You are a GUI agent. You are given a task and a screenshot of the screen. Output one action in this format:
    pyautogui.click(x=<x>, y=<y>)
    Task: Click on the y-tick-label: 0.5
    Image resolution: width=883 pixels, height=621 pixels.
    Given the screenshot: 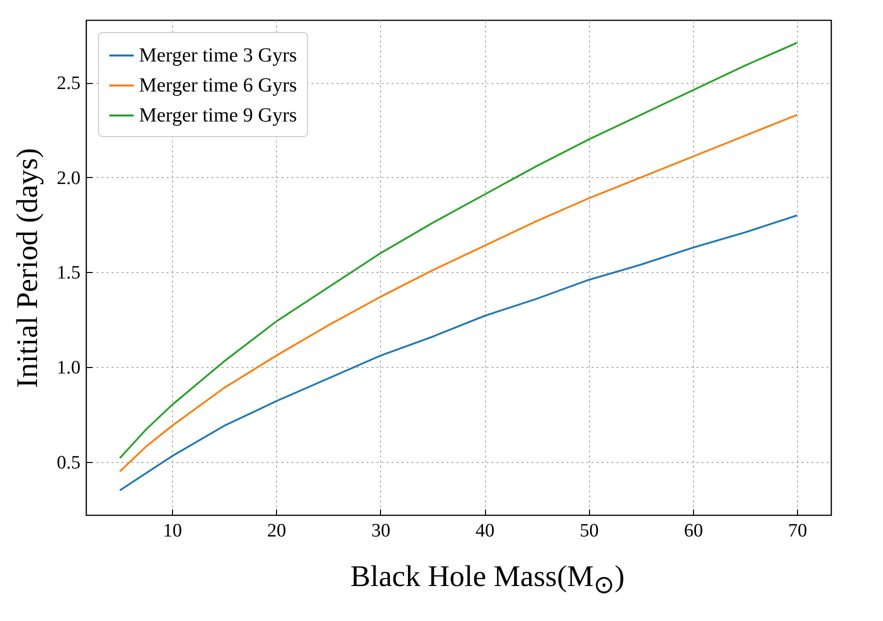 What is the action you would take?
    pyautogui.click(x=68, y=463)
    